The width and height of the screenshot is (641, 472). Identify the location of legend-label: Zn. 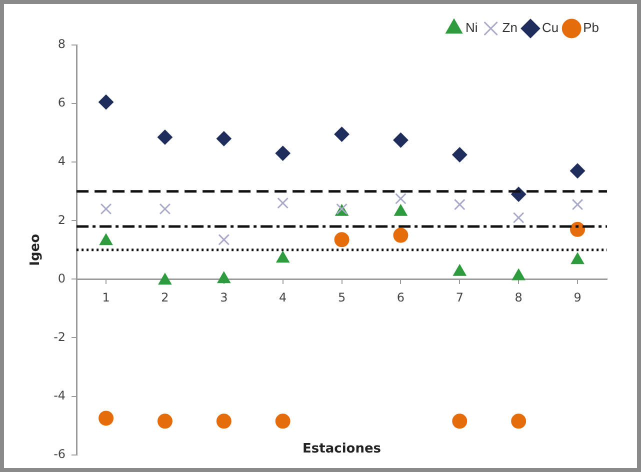
(510, 28).